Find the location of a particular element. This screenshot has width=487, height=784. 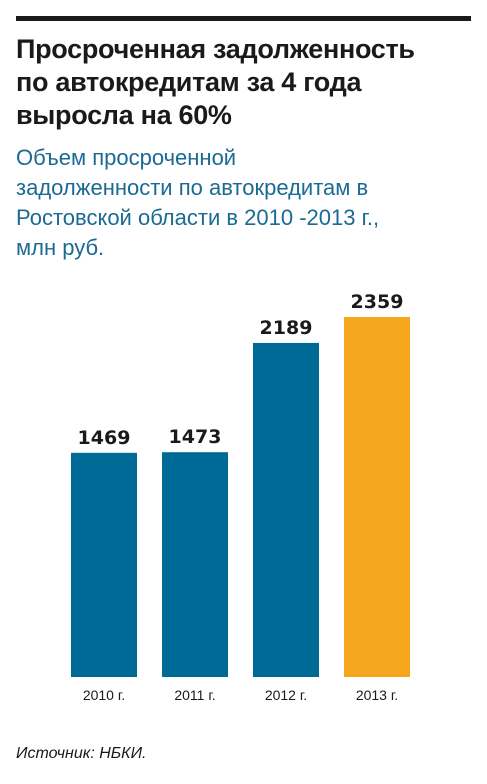

subtitle-line-4: млн руб. is located at coordinates (60, 247).